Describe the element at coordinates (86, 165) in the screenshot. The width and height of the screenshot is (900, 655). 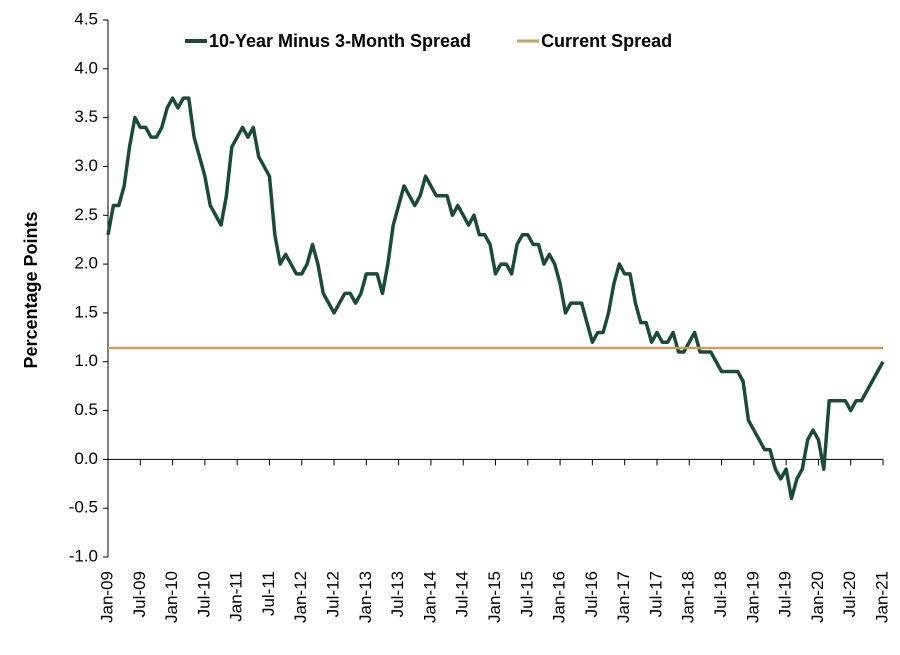
I see `y-tick-label: 3.0` at that location.